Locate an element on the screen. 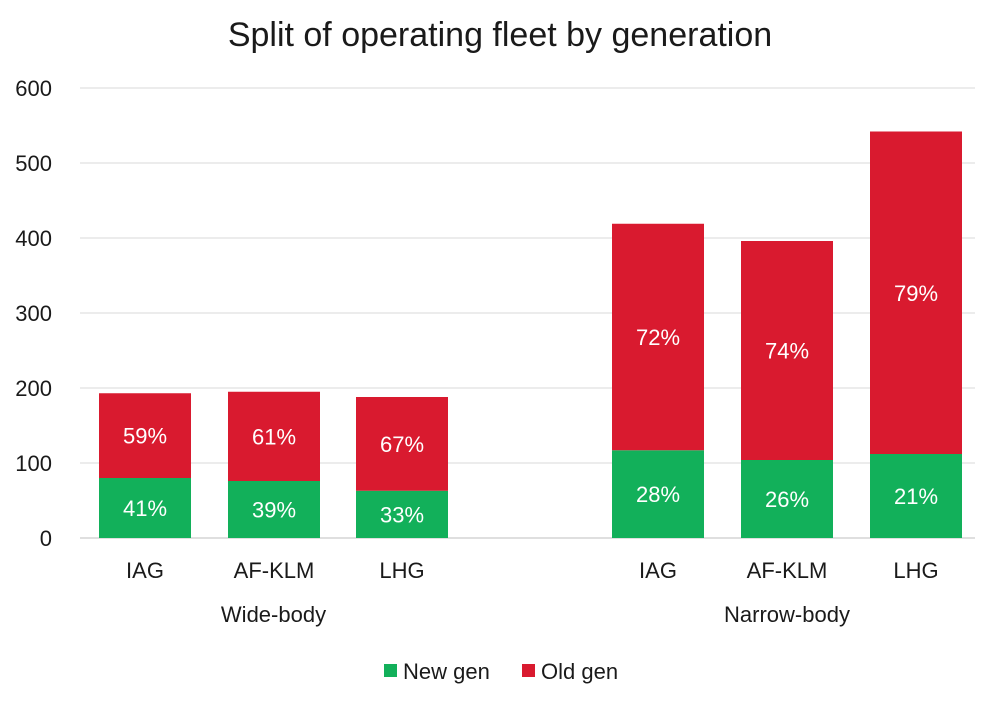 The width and height of the screenshot is (1000, 702). data-label-old-gen: 59% is located at coordinates (145, 436).